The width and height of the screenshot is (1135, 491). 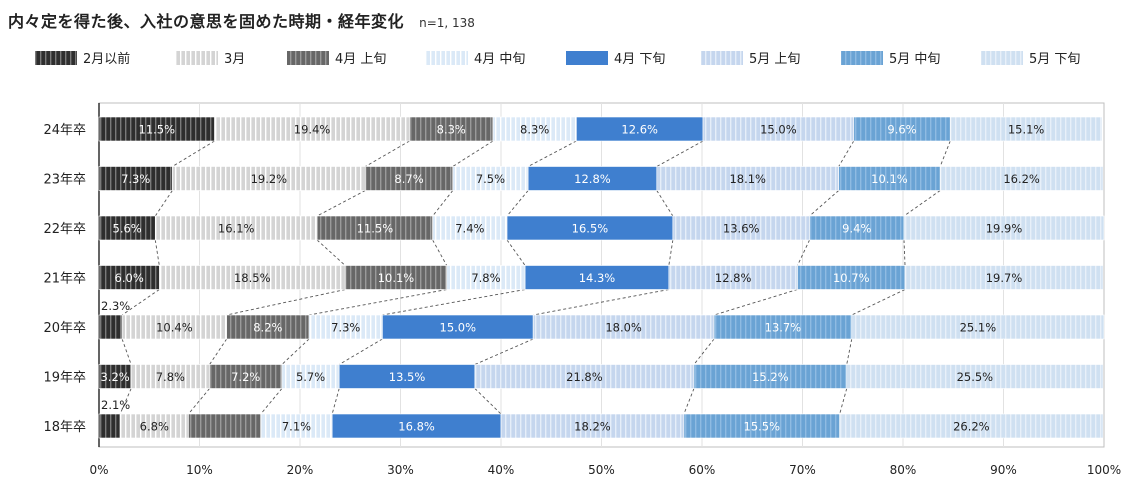 I want to click on x-tick-label: 50%, so click(x=601, y=470).